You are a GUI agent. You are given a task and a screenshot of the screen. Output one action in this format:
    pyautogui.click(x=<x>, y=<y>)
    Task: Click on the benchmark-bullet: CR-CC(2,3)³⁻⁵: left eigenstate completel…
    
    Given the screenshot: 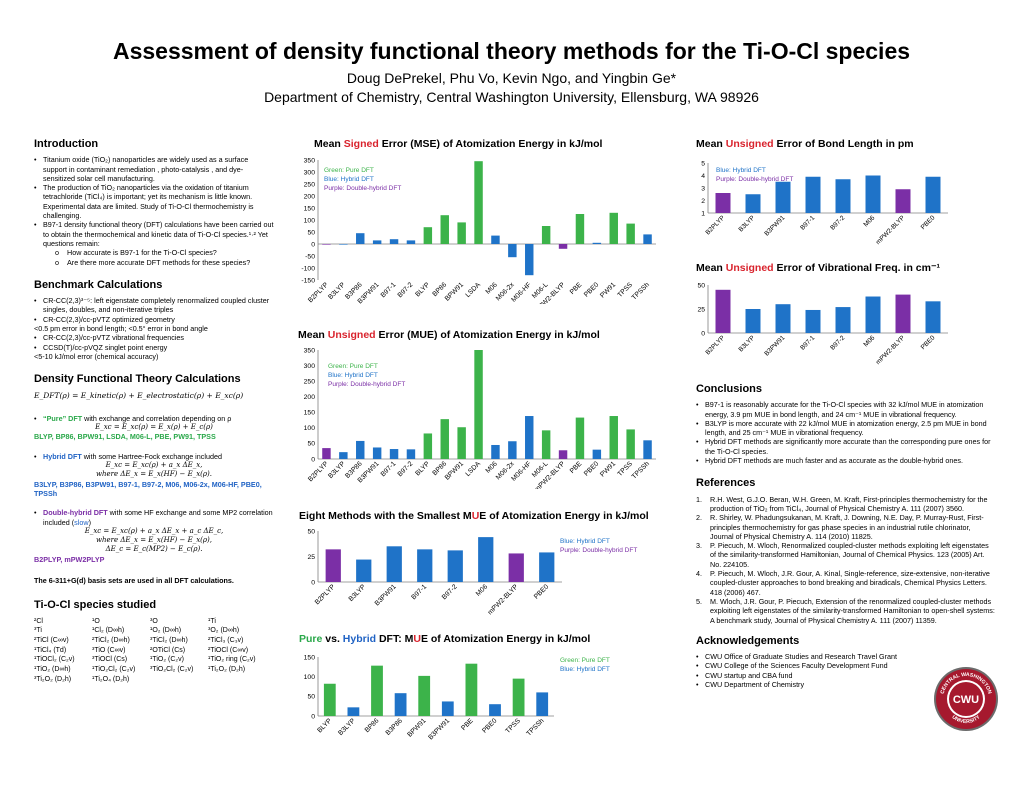 What is the action you would take?
    pyautogui.click(x=154, y=305)
    